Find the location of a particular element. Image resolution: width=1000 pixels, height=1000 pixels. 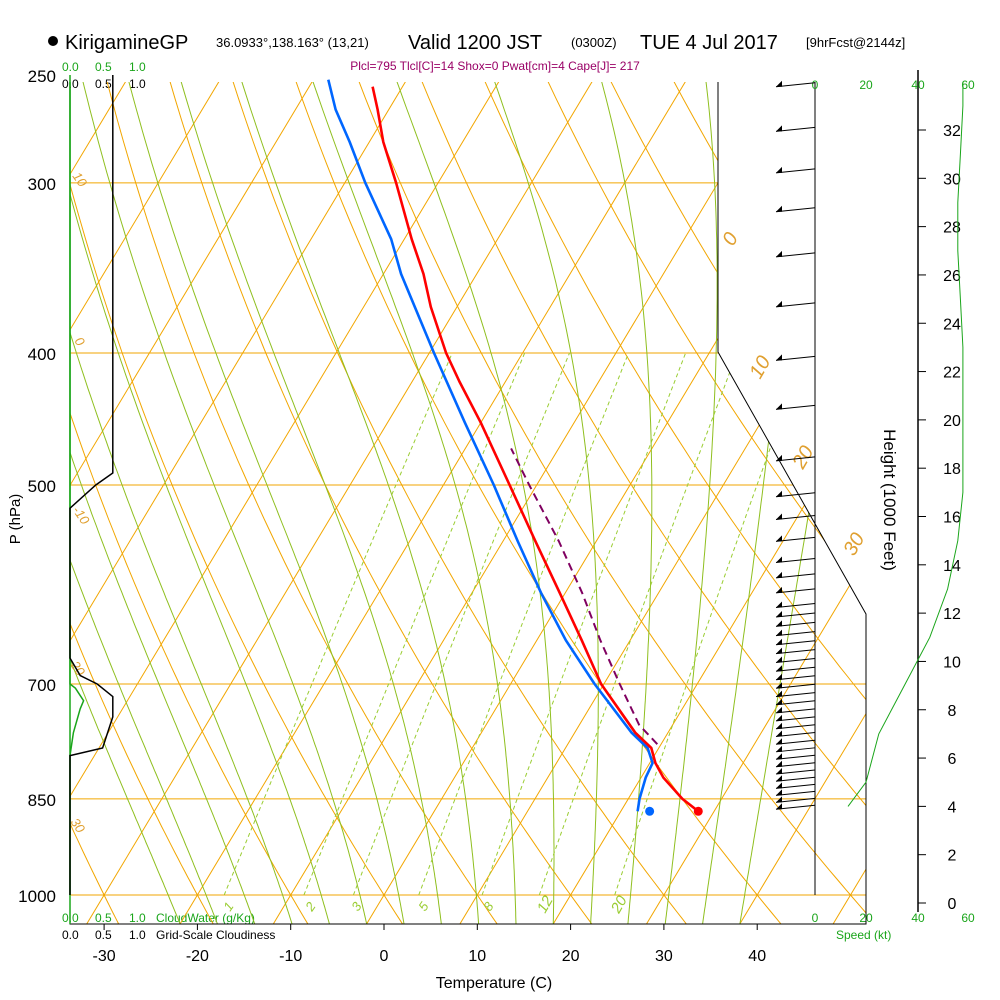

cloudwater-label: CloudWater (g/Kg) is located at coordinates (205, 918).